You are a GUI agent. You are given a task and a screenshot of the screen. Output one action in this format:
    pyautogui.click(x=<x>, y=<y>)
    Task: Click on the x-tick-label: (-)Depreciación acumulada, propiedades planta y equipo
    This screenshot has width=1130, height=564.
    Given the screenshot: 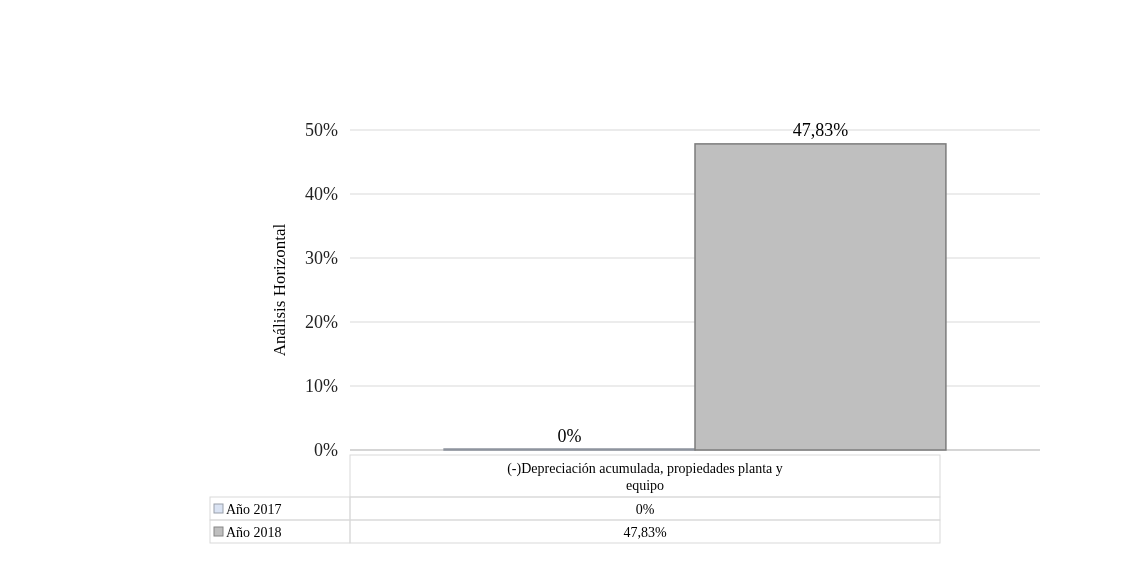 What is the action you would take?
    pyautogui.click(x=645, y=477)
    